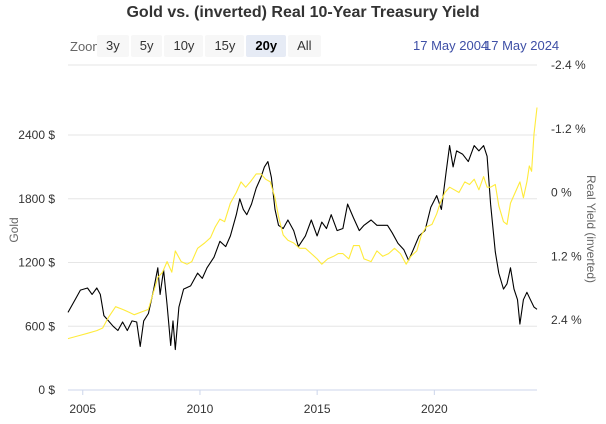 The image size is (606, 424). I want to click on right-tick-label: -1.2 %, so click(568, 129).